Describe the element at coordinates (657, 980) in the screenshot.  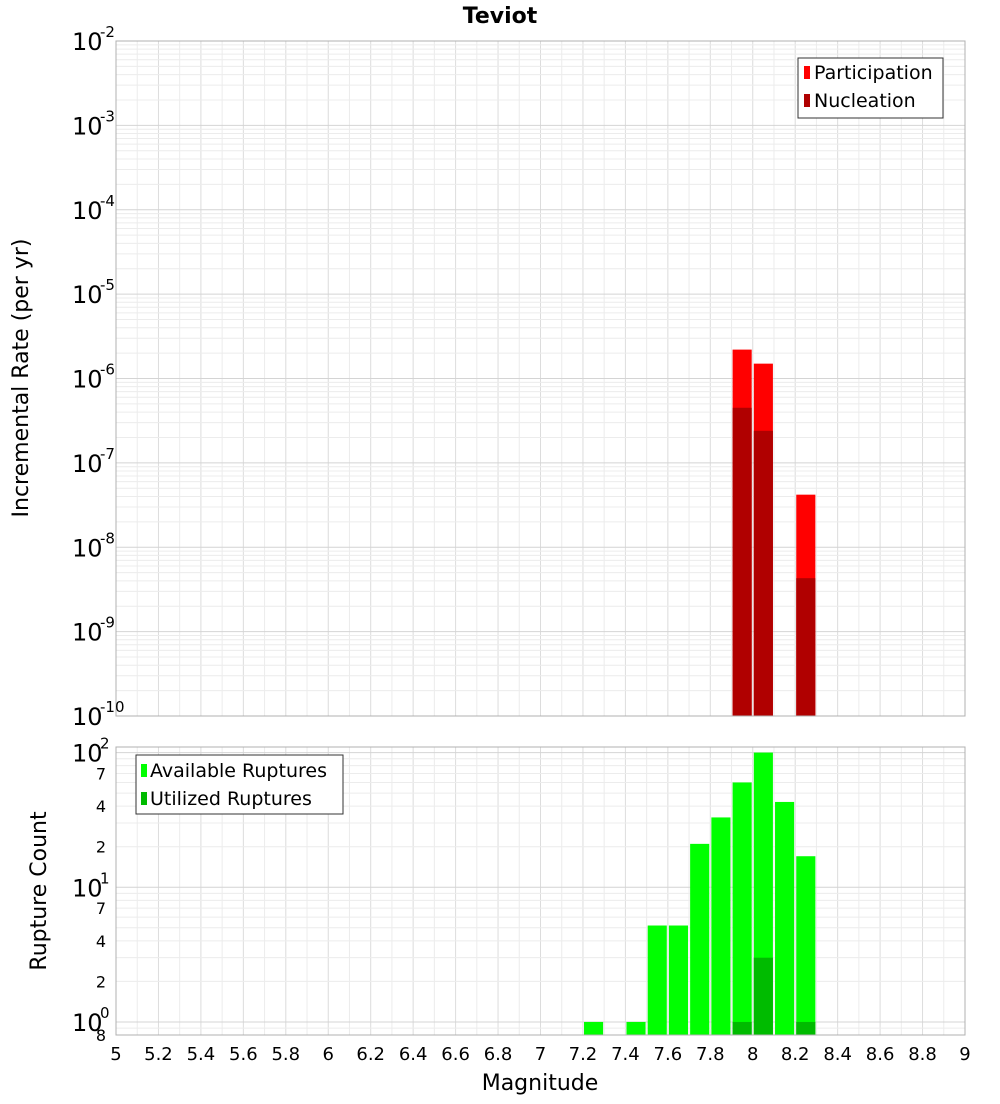
I see `bar-available-ruptures-m7.55` at that location.